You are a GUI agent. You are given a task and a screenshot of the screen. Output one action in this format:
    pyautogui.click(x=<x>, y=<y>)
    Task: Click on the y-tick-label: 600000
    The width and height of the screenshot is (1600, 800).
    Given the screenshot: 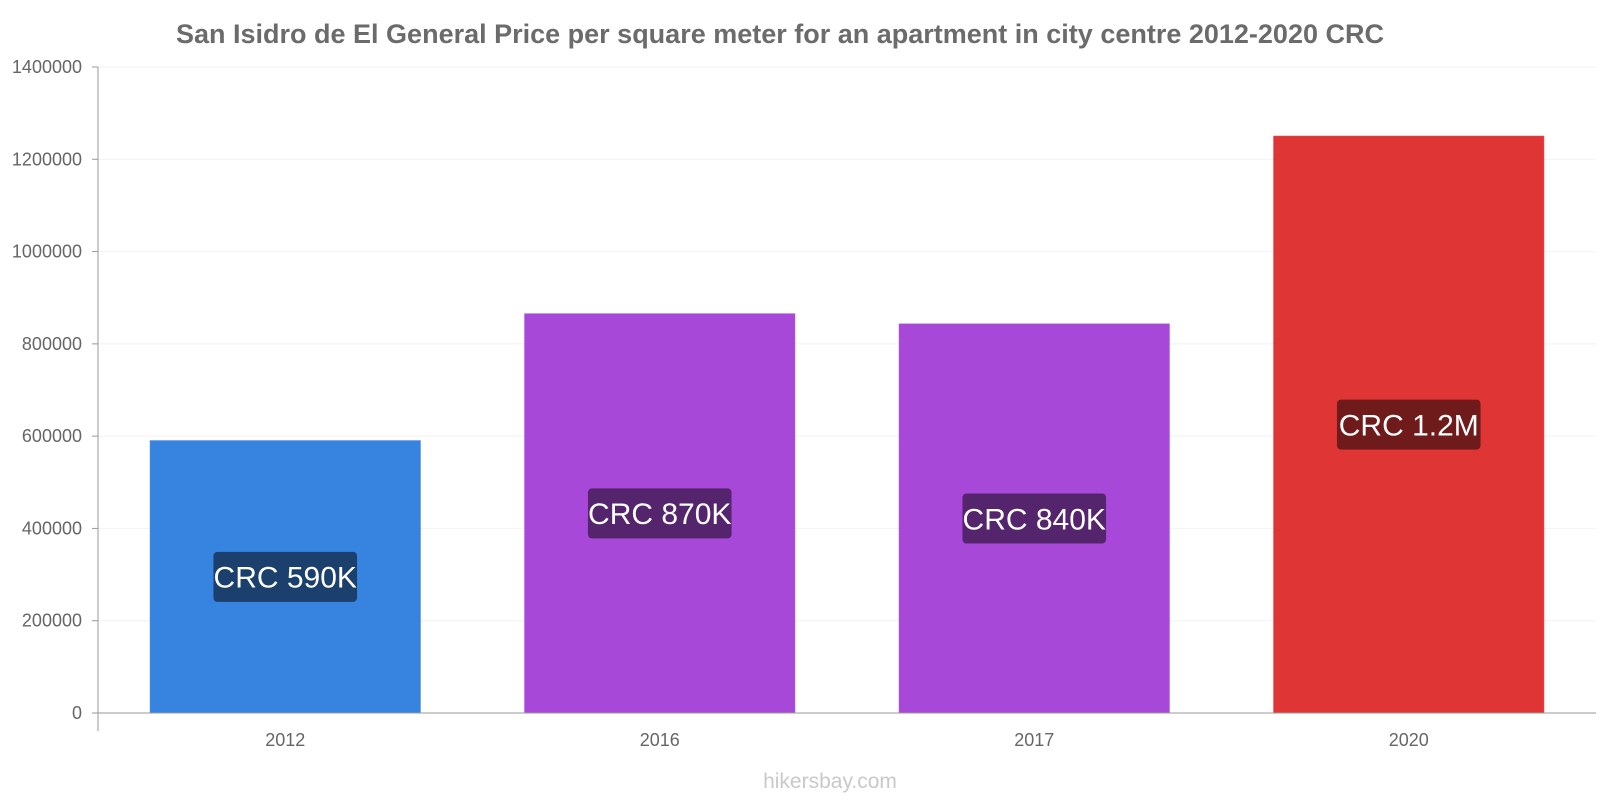 What is the action you would take?
    pyautogui.click(x=52, y=436)
    